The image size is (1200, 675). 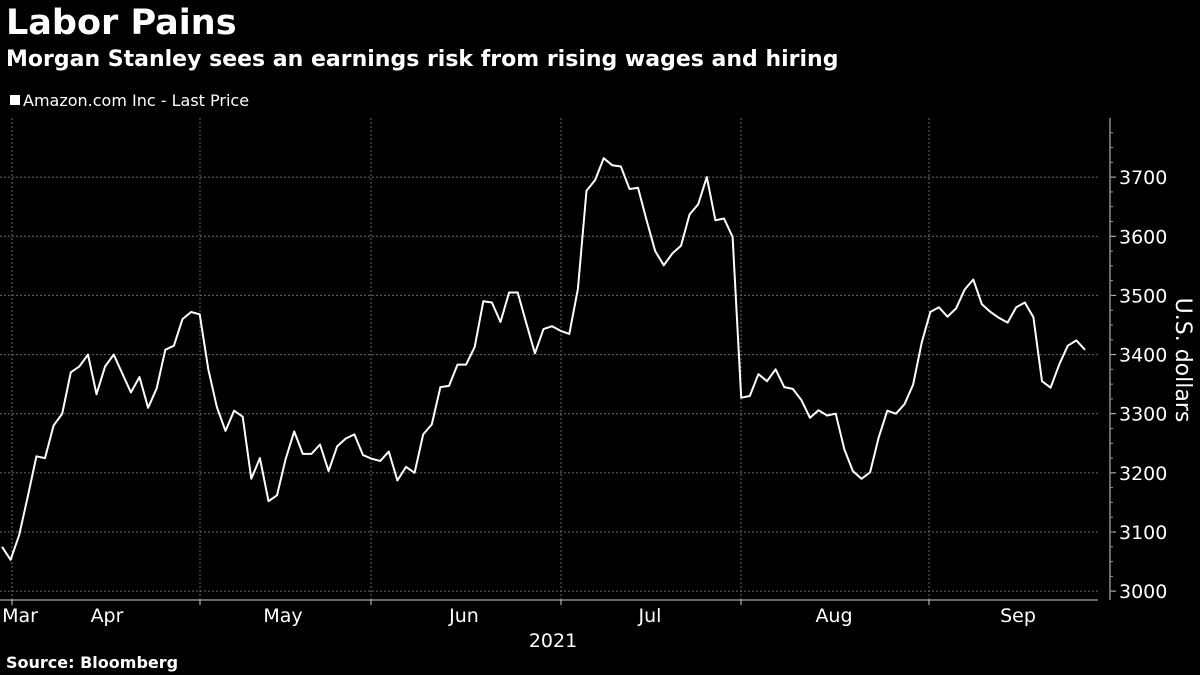 I want to click on x-tick-label: Aug, so click(x=833, y=616).